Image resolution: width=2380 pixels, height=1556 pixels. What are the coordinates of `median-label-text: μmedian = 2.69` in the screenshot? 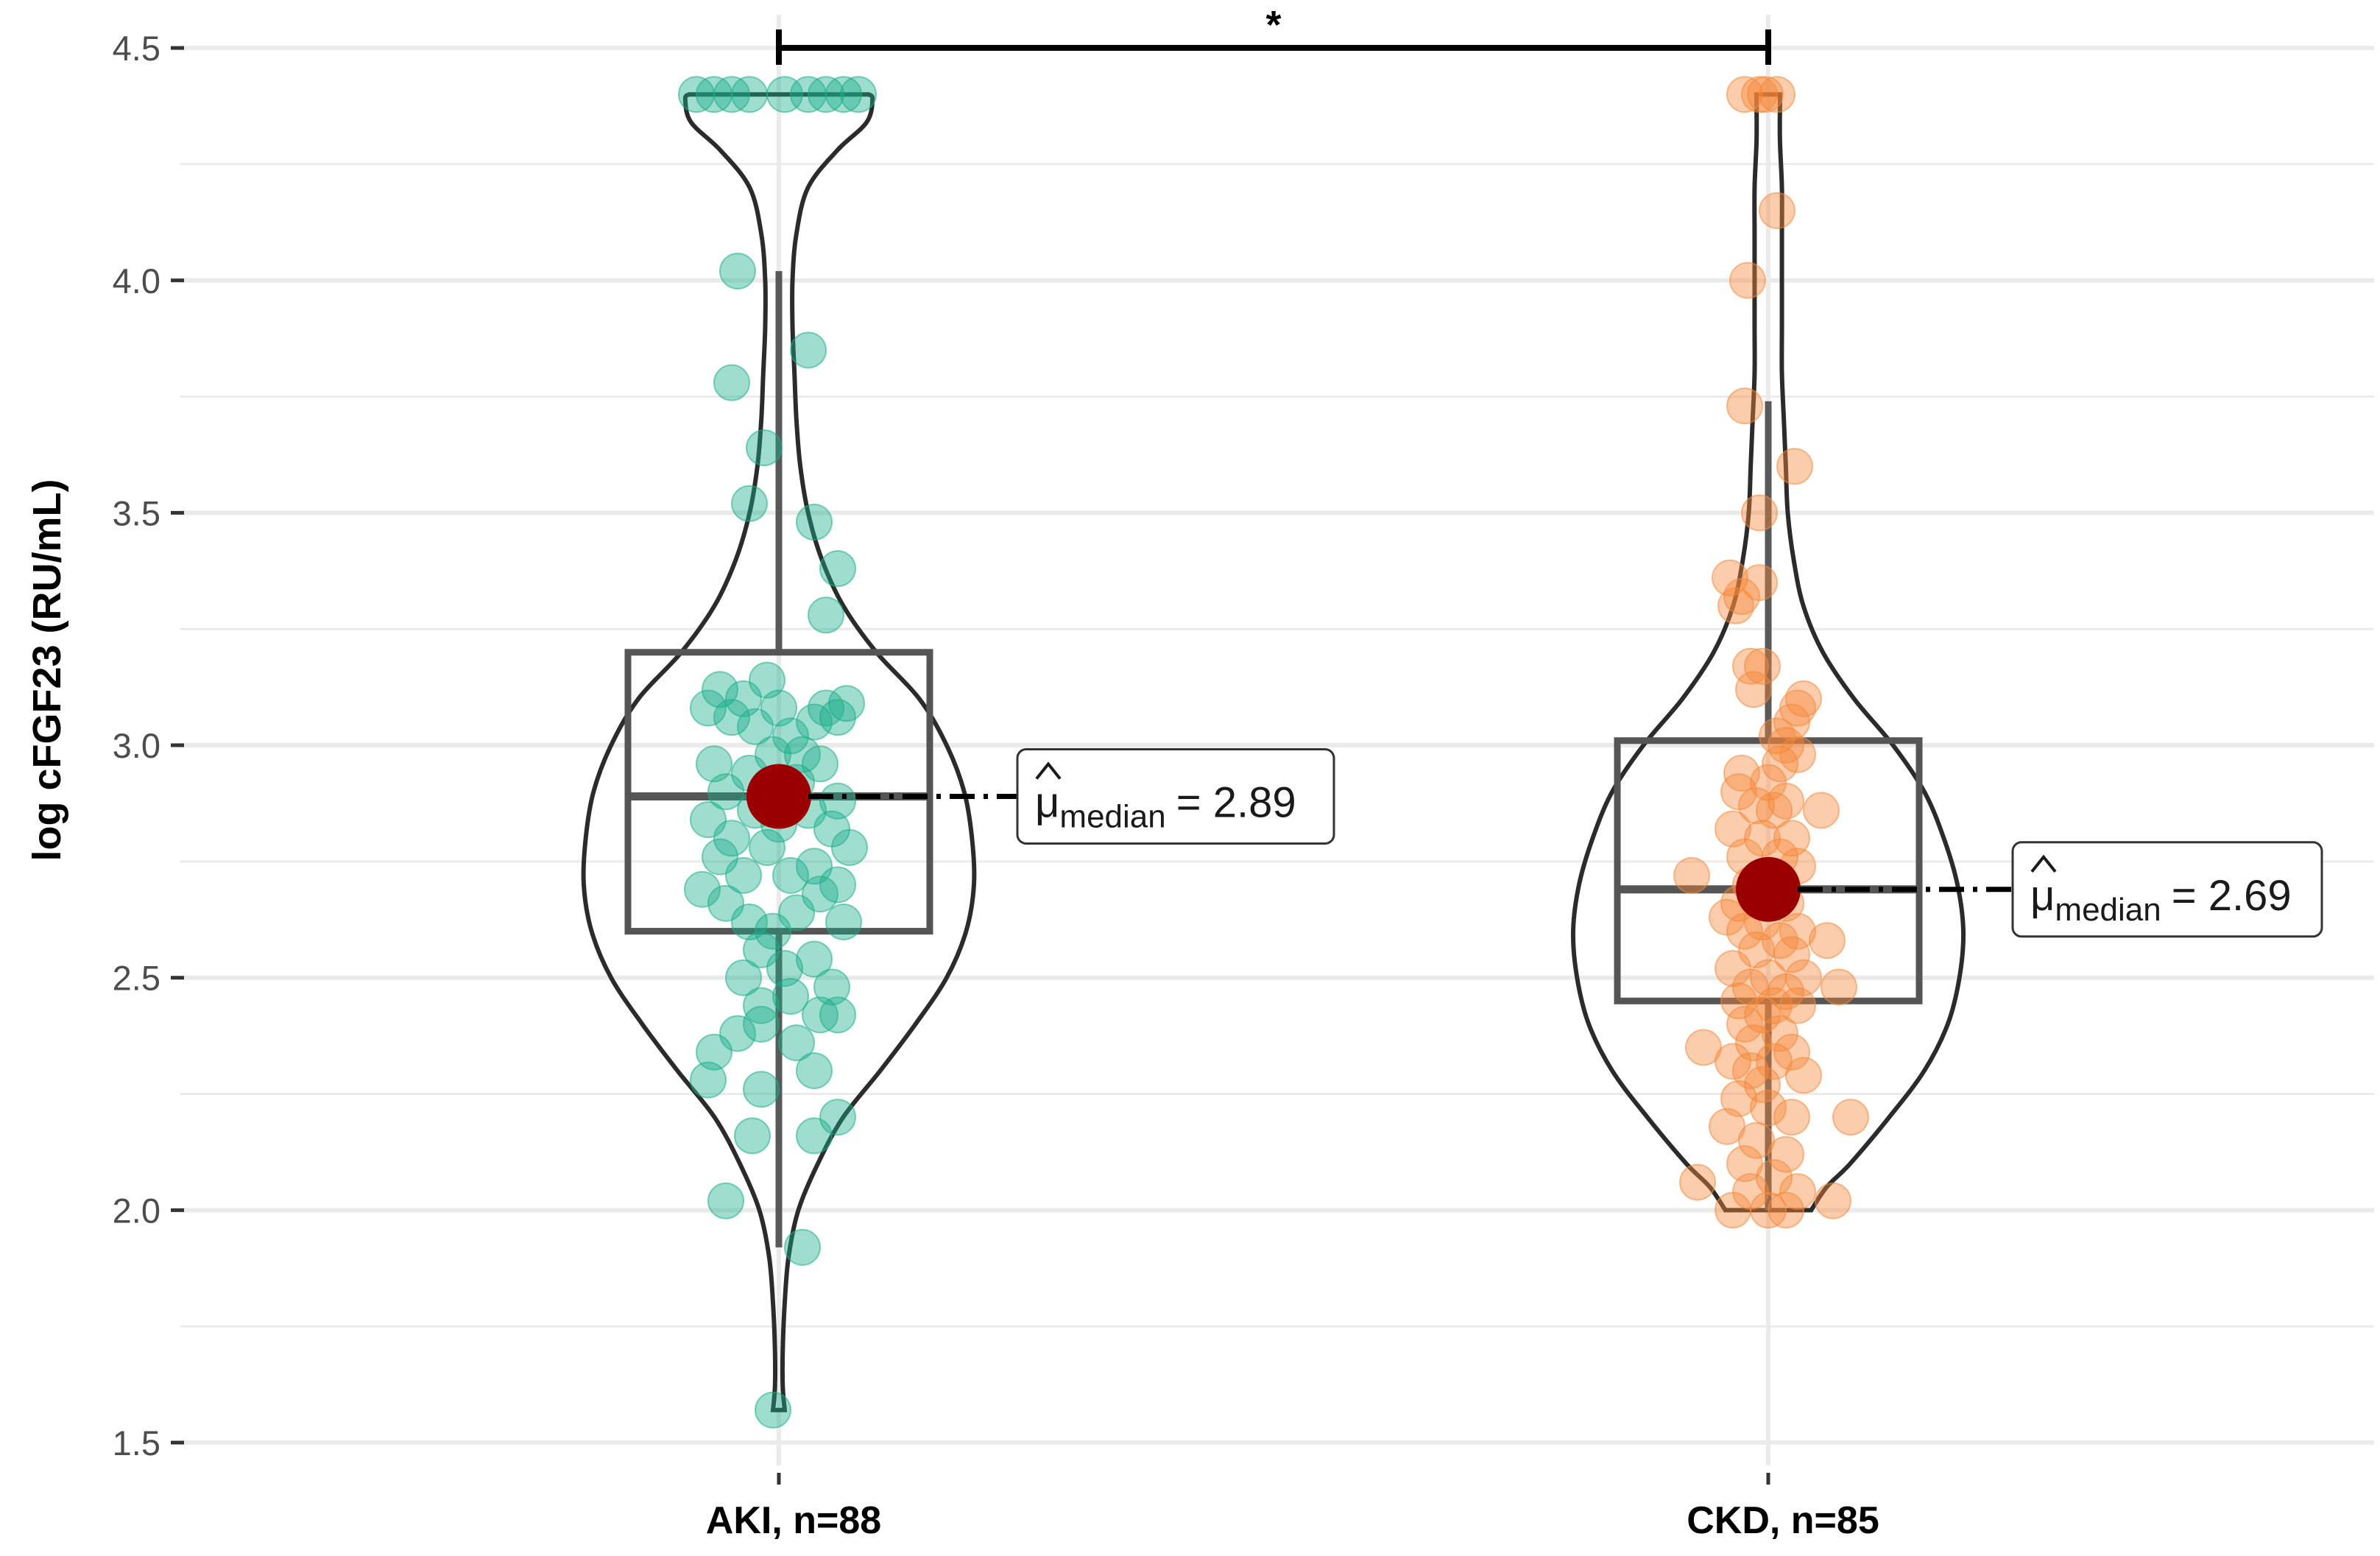 It's located at (2161, 900).